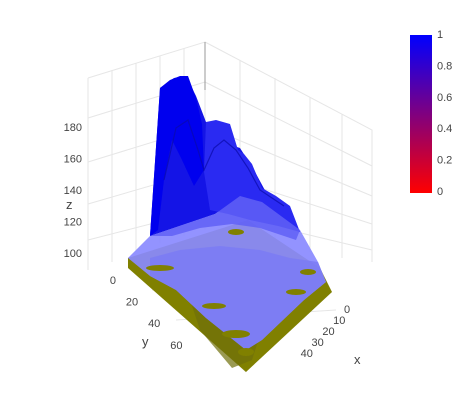  What do you see at coordinates (444, 129) in the screenshot?
I see `colorbar-tick-label: 0.4` at bounding box center [444, 129].